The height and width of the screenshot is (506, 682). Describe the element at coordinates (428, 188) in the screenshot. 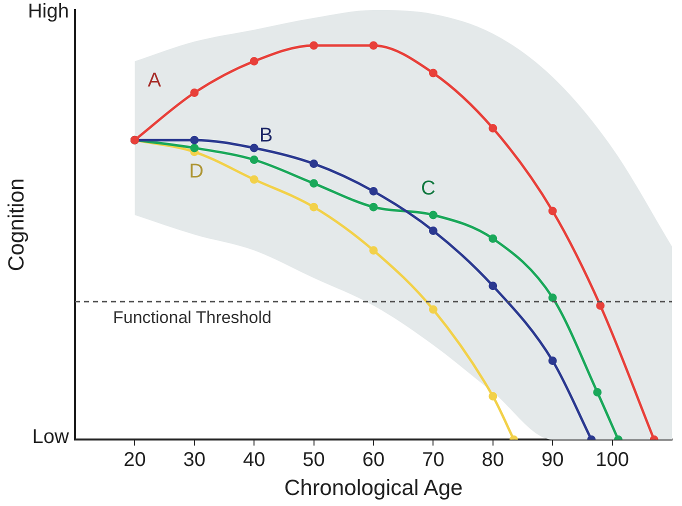

I see `series-label: C` at that location.